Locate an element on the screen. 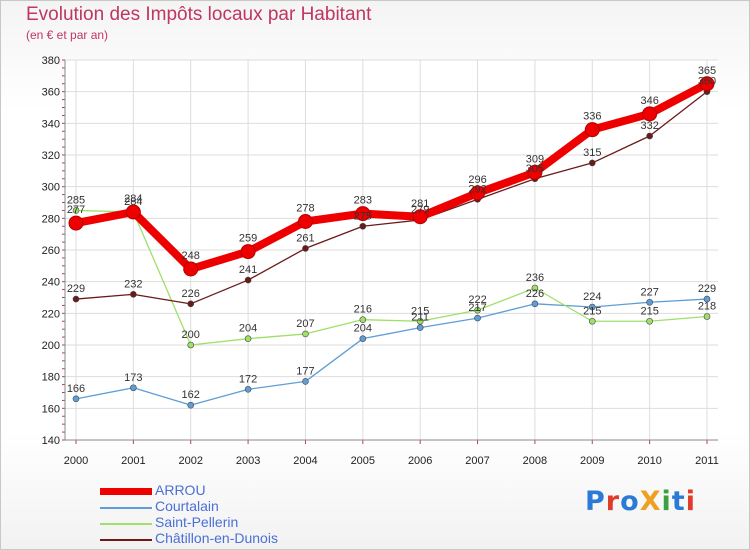 The width and height of the screenshot is (750, 550). data-label-saint-pellerin: 216 is located at coordinates (363, 310).